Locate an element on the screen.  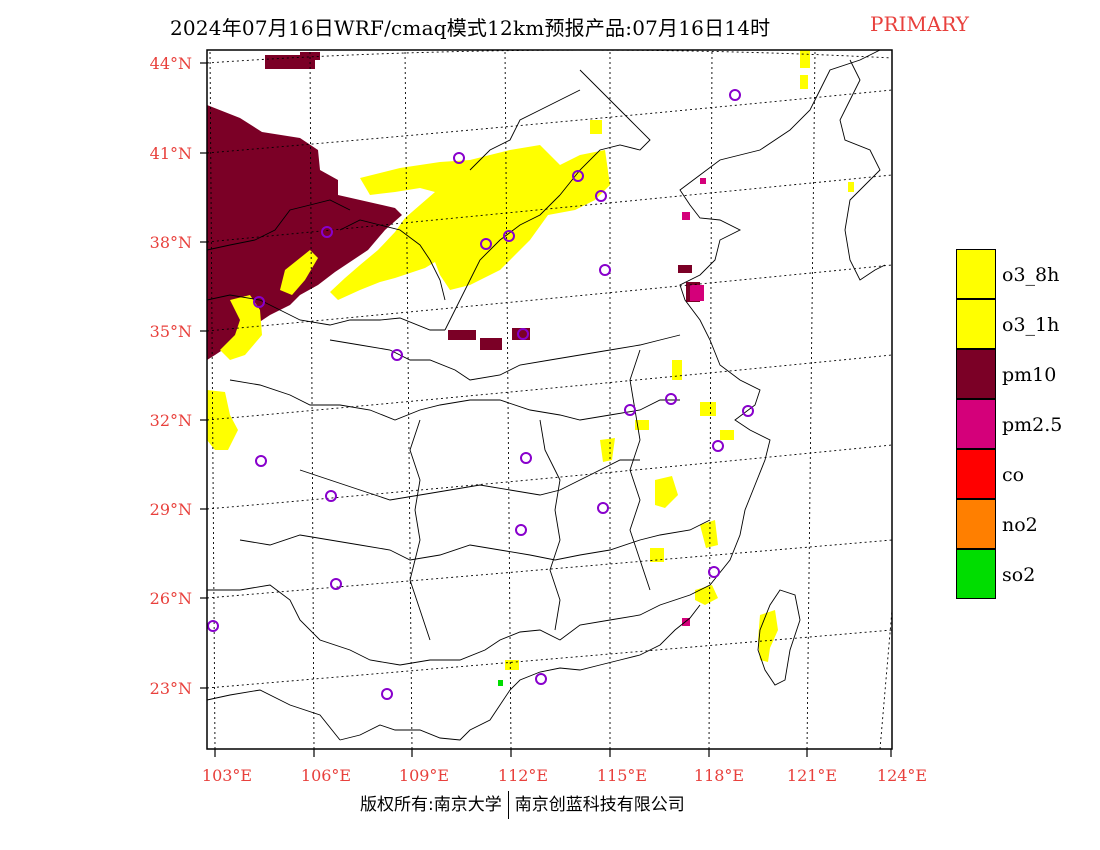
legend-label-o3-8h: o3_8h is located at coordinates (1031, 275).